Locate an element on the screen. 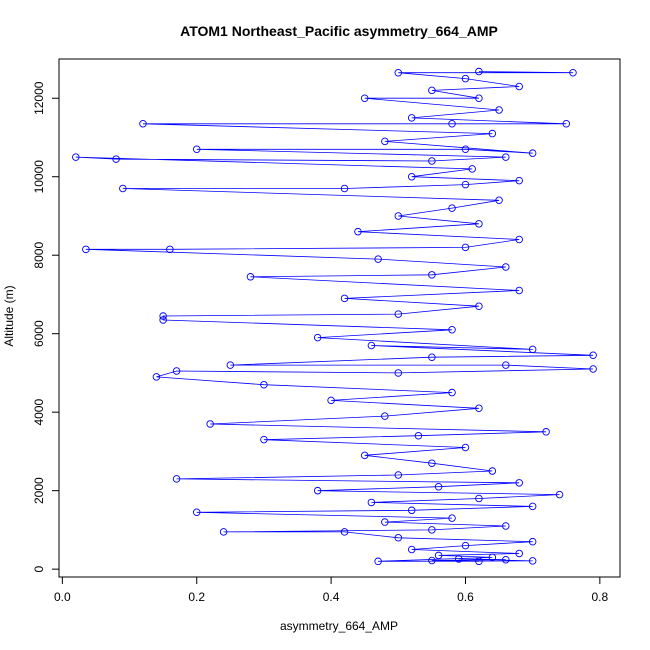 This screenshot has height=650, width=650. x-axis: 0.0 0.2 0.4 0.6 0.8 is located at coordinates (331, 590).